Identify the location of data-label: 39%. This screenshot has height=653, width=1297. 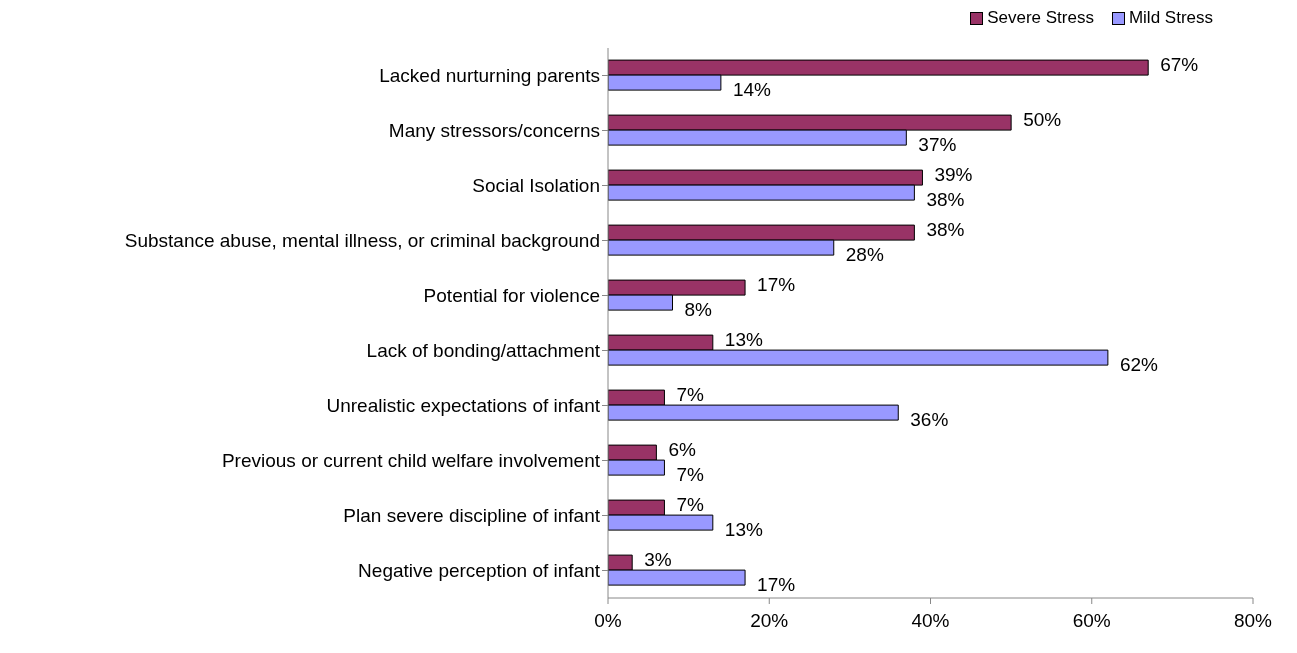
(953, 174).